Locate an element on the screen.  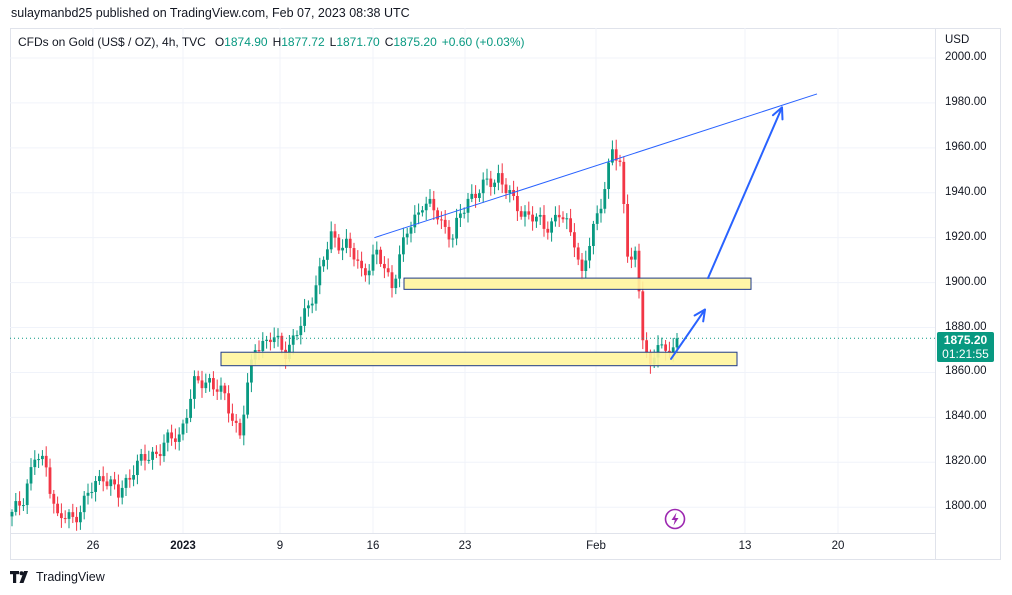
currency-label: USD is located at coordinates (957, 40).